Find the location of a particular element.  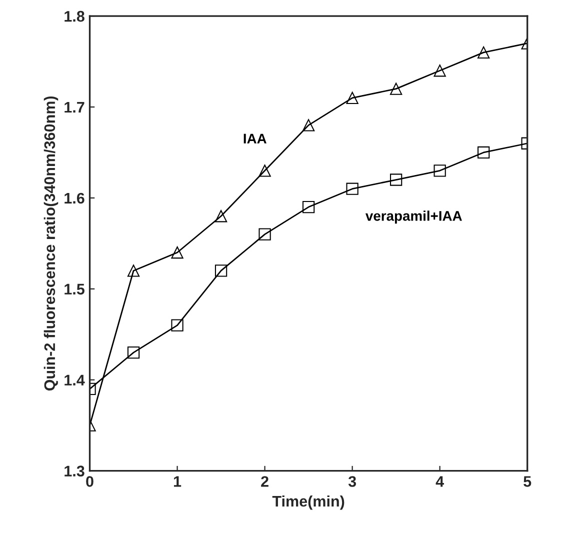

y-tick-label: 1.8 is located at coordinates (74, 16).